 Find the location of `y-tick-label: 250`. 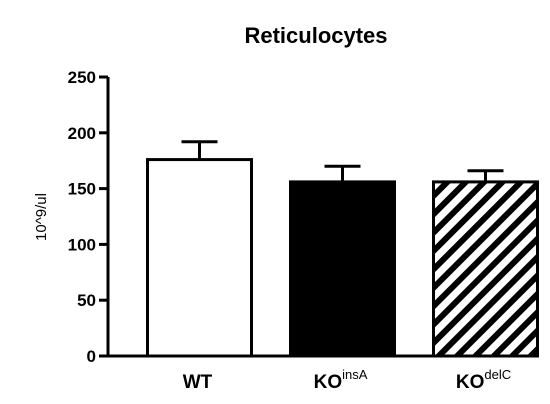

y-tick-label: 250 is located at coordinates (82, 77).